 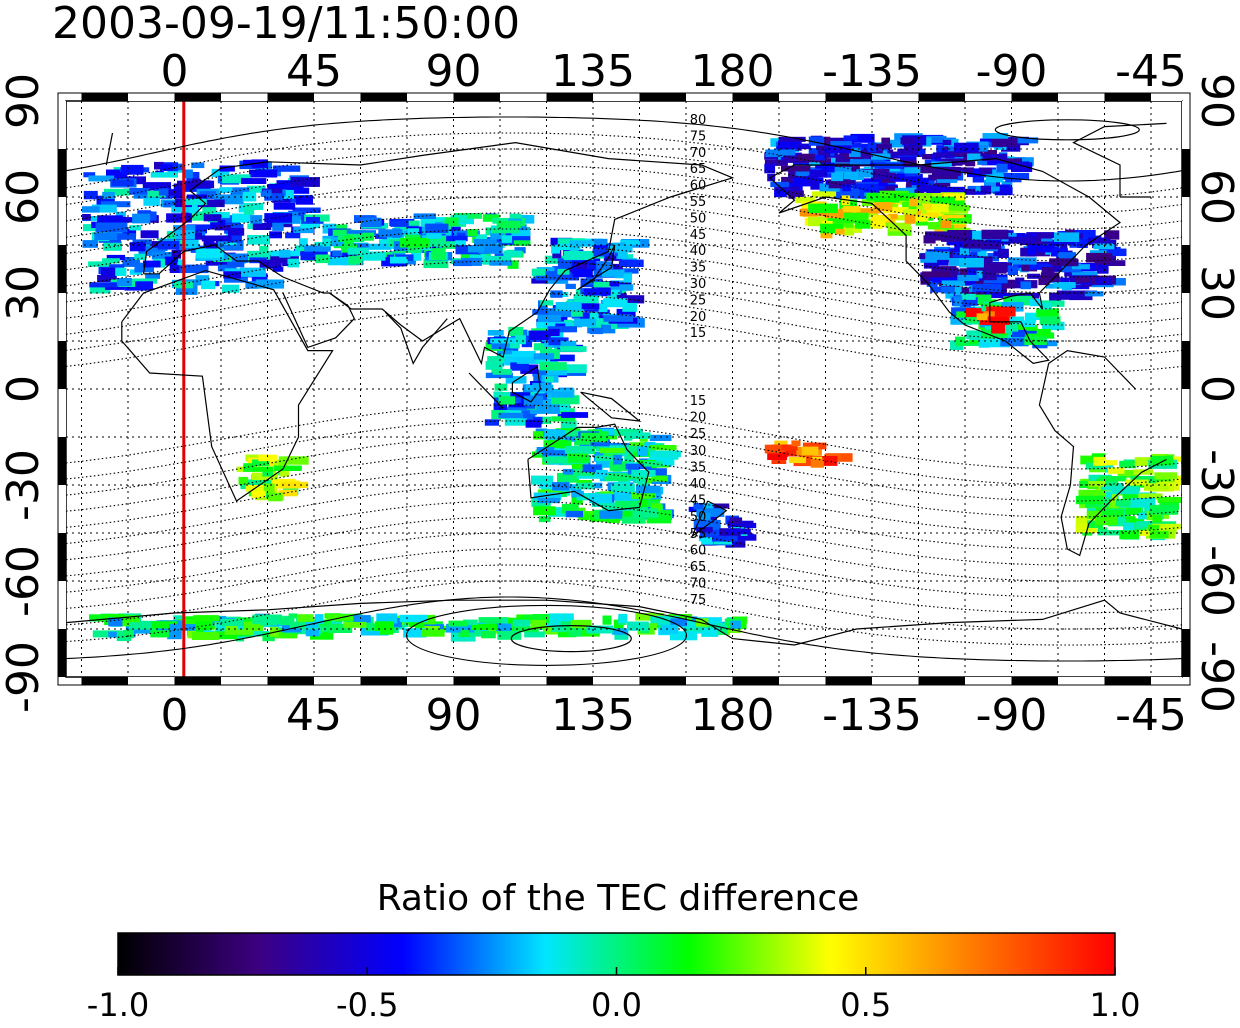 I want to click on y-tick-label-right: -90, so click(x=1215, y=677).